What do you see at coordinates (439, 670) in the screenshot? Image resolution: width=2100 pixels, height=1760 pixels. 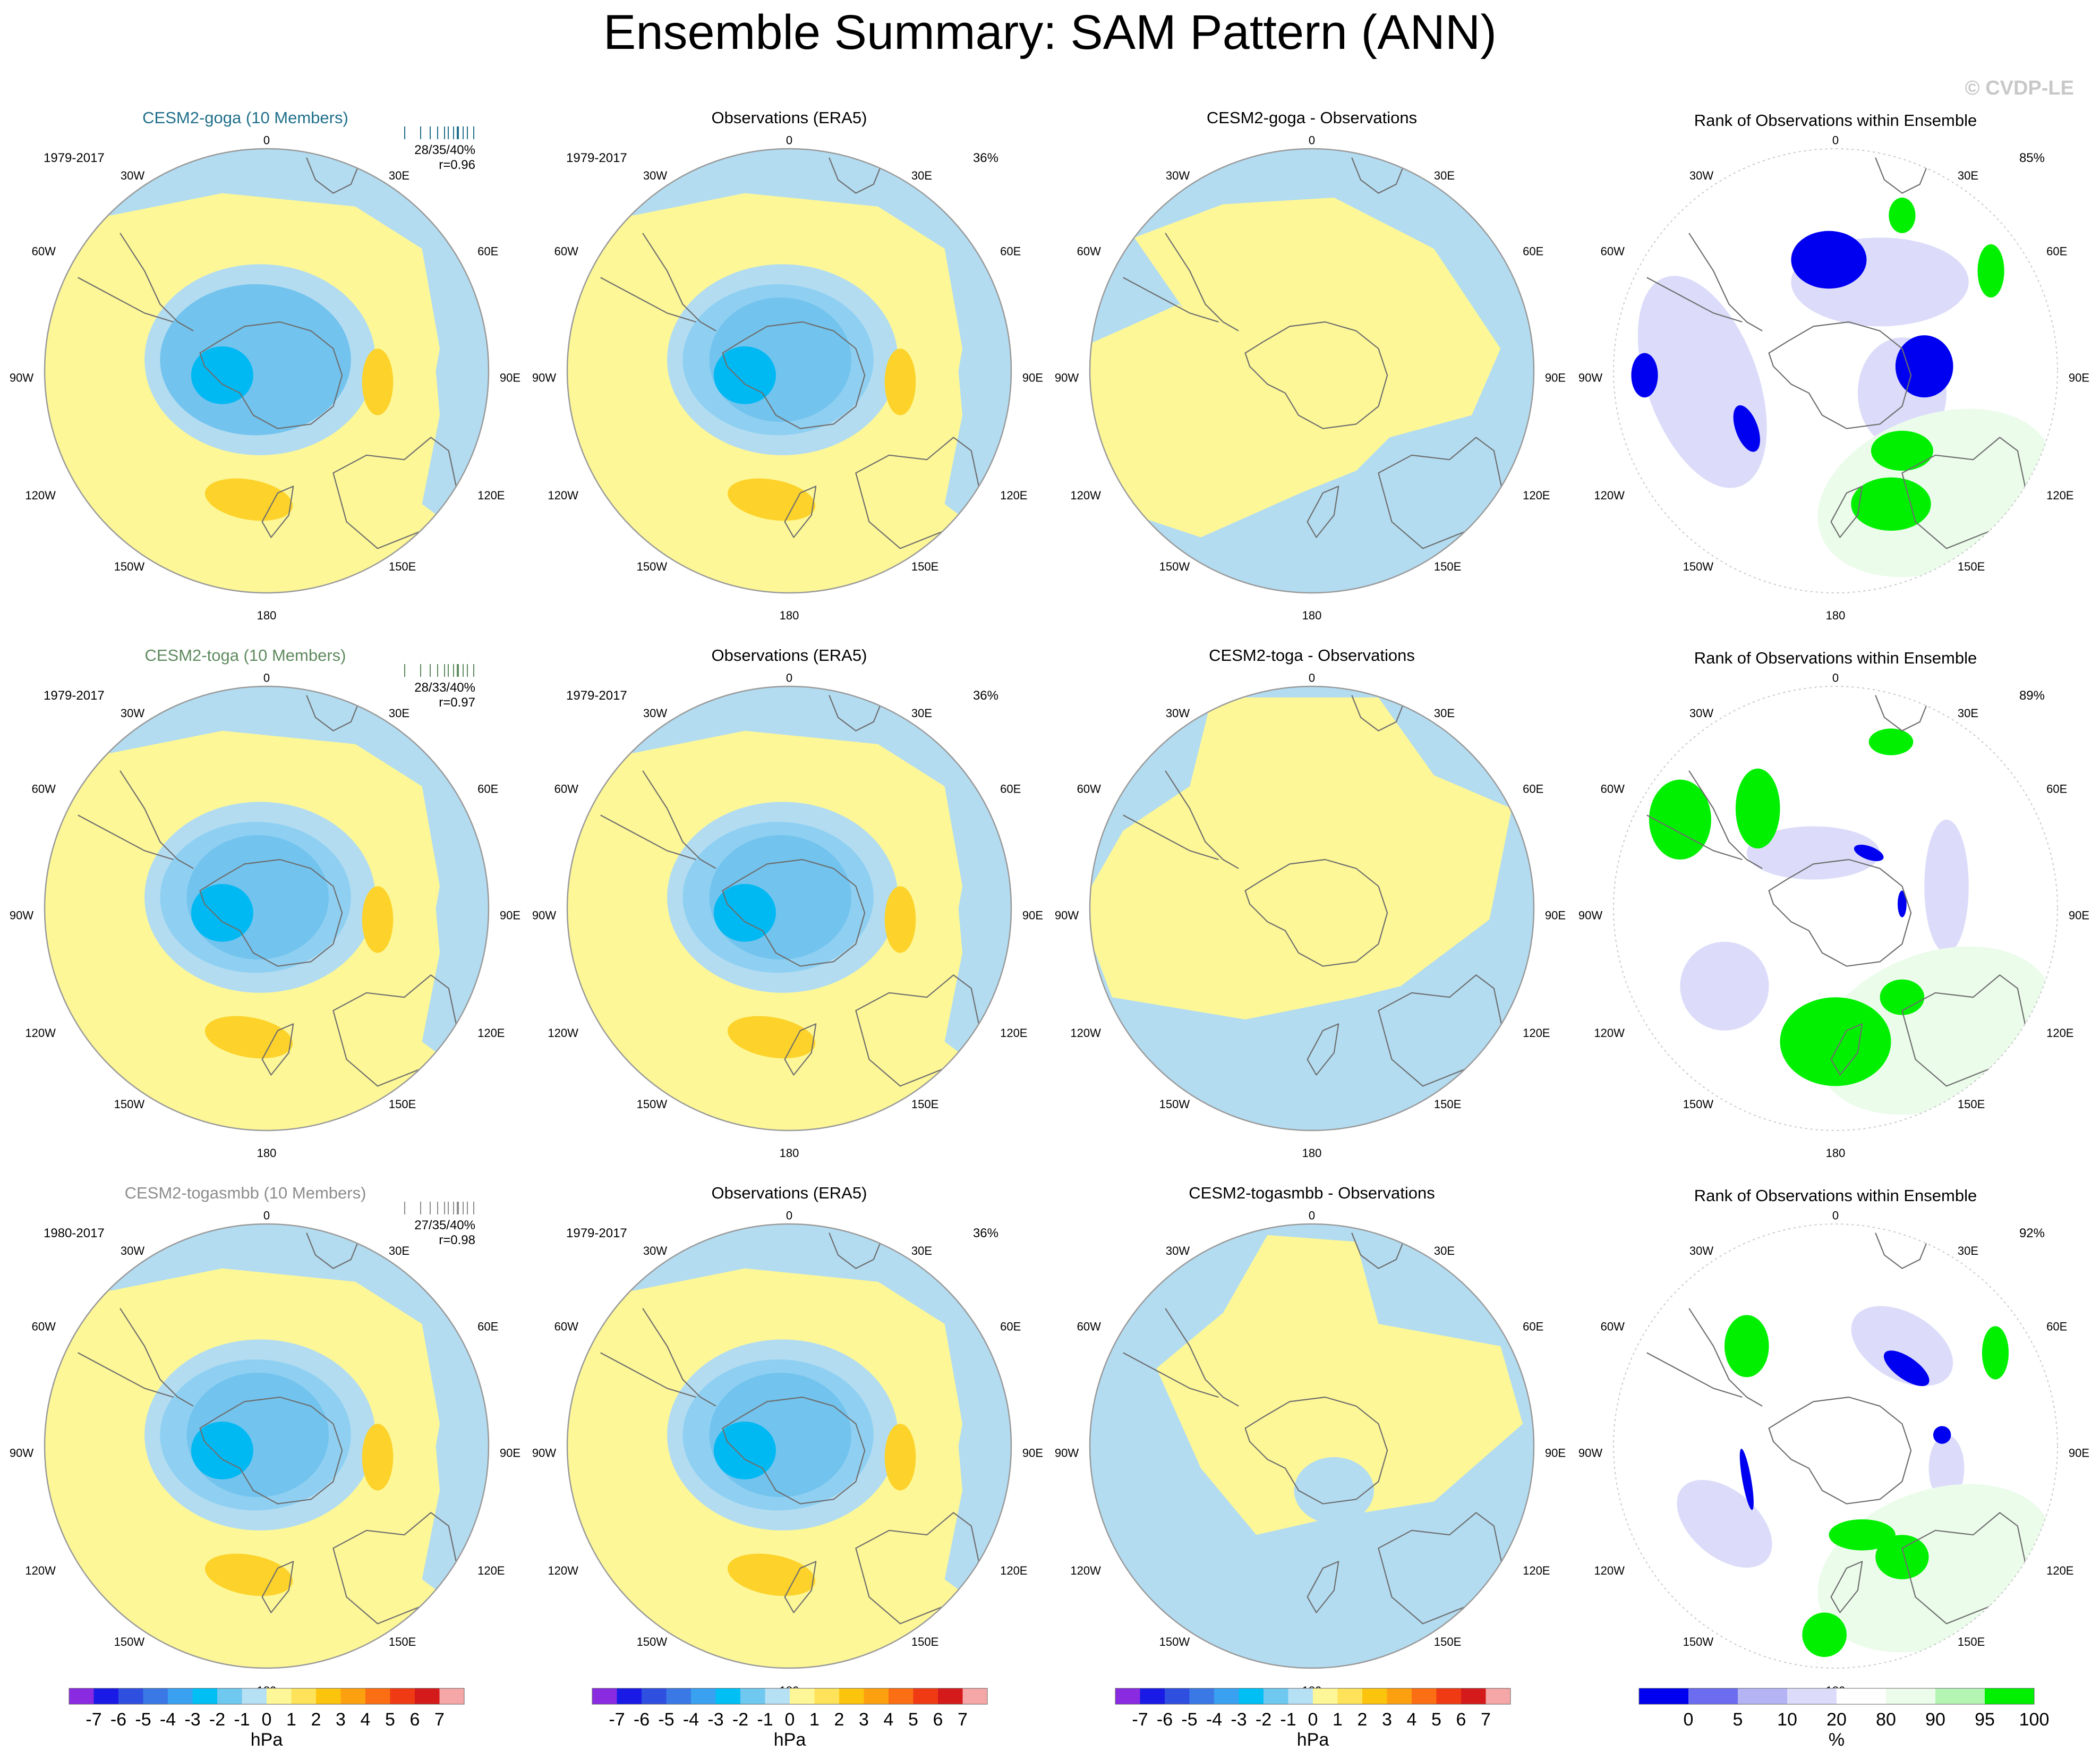 I see `member-spread-ticks` at bounding box center [439, 670].